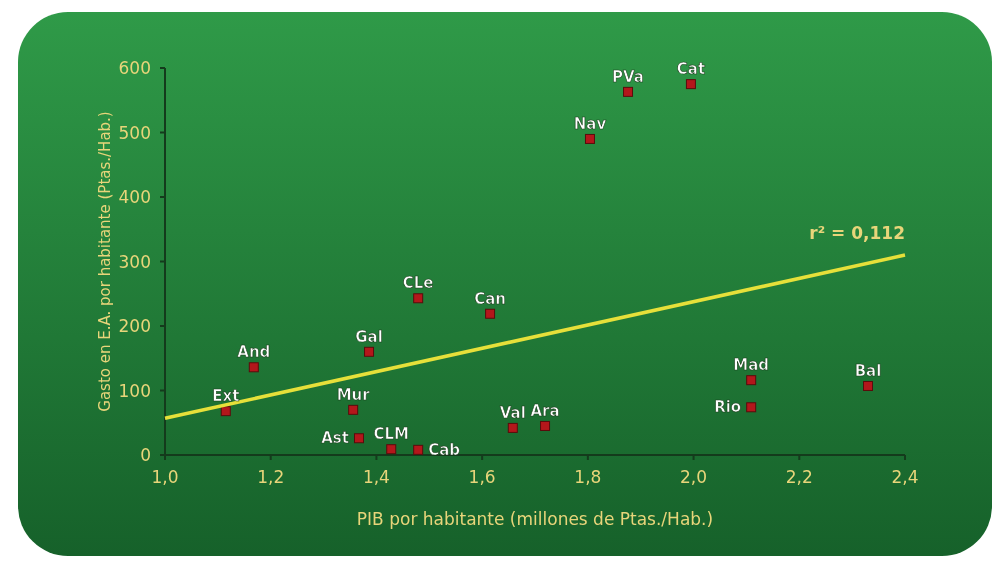  Describe the element at coordinates (335, 438) in the screenshot. I see `annotation: Ast` at that location.